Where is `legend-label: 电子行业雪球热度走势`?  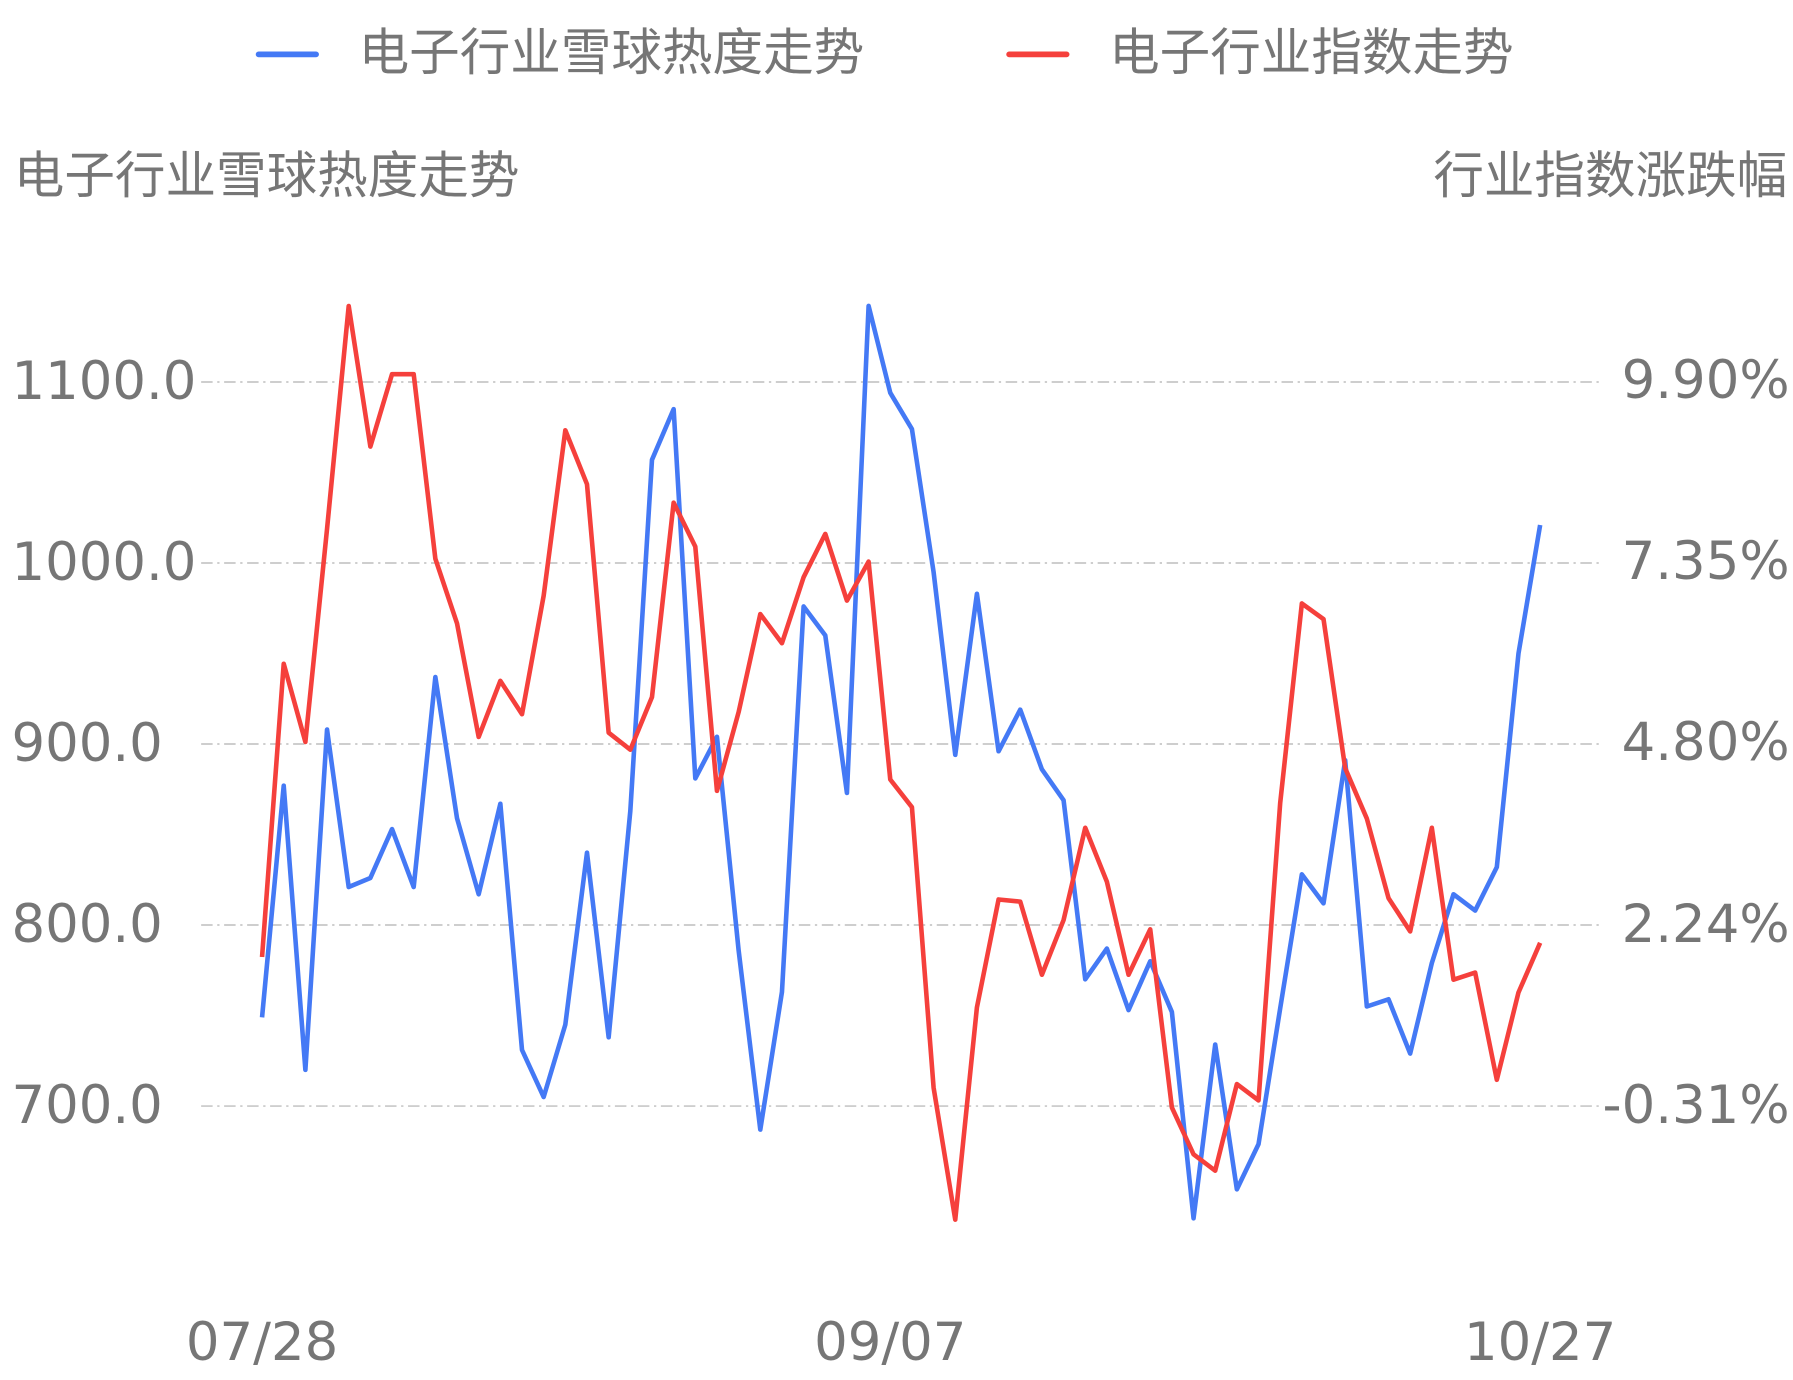
legend-label: 电子行业雪球热度走势 is located at coordinates (612, 52).